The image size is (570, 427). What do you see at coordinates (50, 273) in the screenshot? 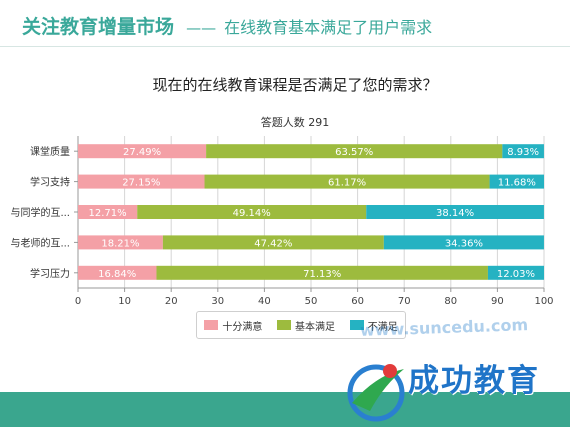
I see `category-label: 学习压力` at bounding box center [50, 273].